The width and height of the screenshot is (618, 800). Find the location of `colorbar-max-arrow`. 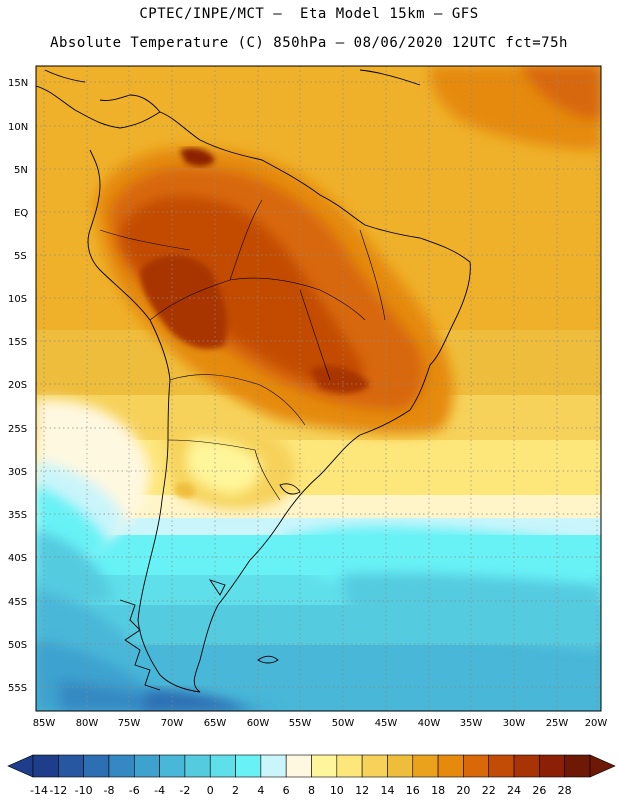

colorbar-max-arrow is located at coordinates (602, 766).